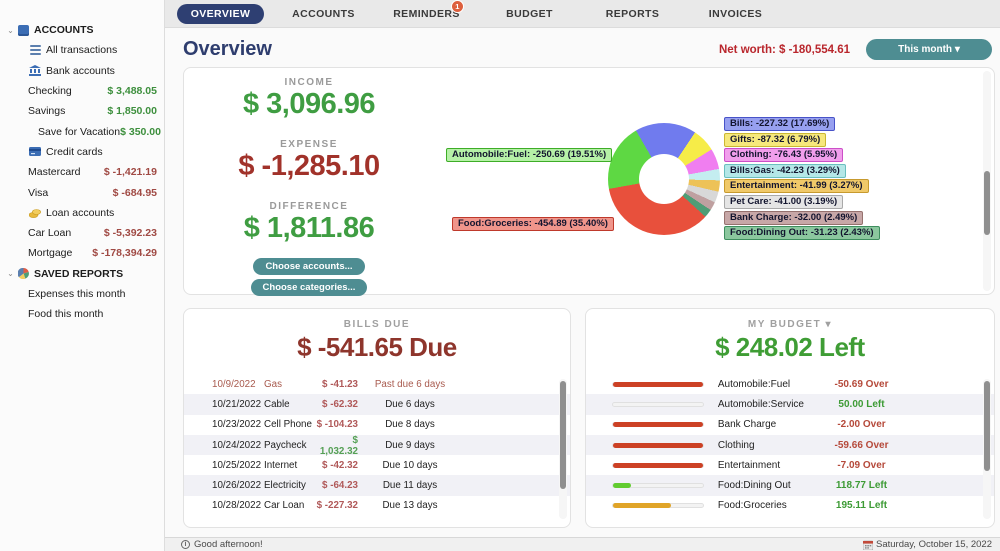 Image resolution: width=1000 pixels, height=551 pixels. What do you see at coordinates (790, 425) in the screenshot?
I see `list-item: Bank Charge -2.00 Over` at bounding box center [790, 425].